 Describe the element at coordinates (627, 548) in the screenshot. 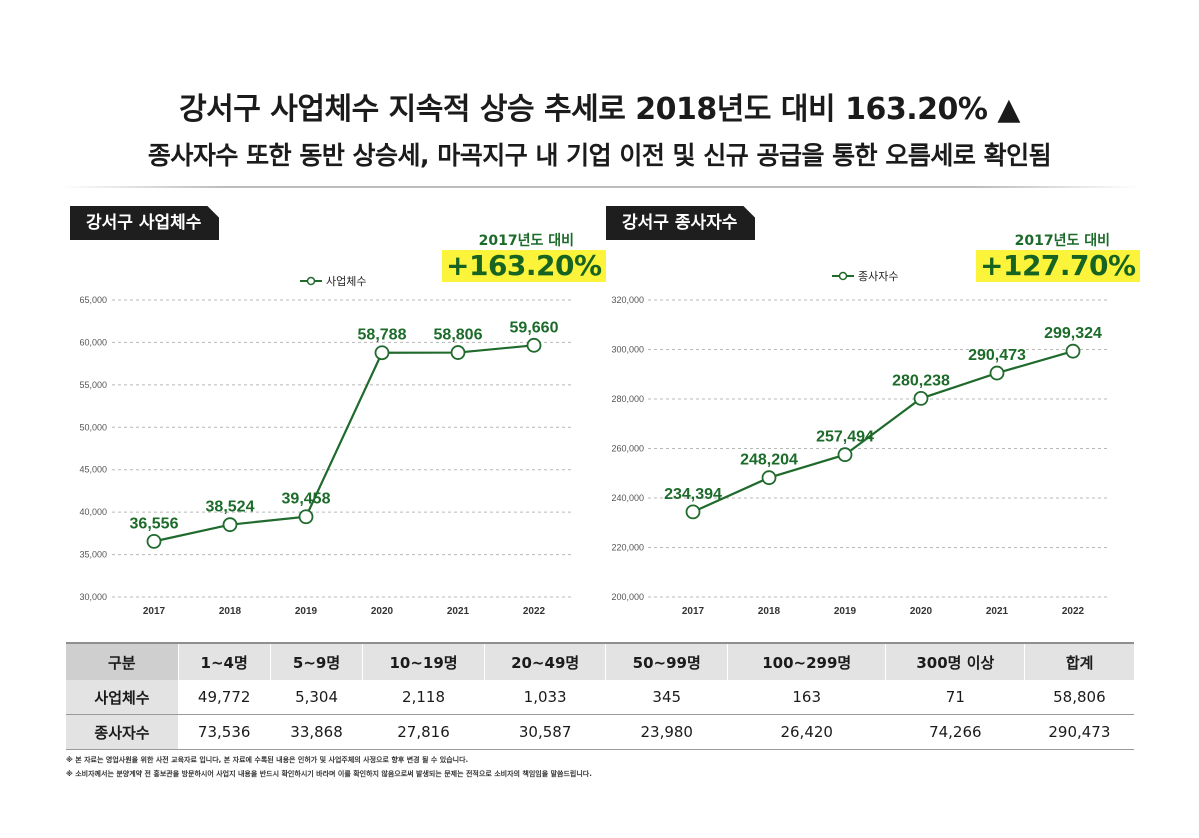

I see `employee-y-tick-label: 220,000` at that location.